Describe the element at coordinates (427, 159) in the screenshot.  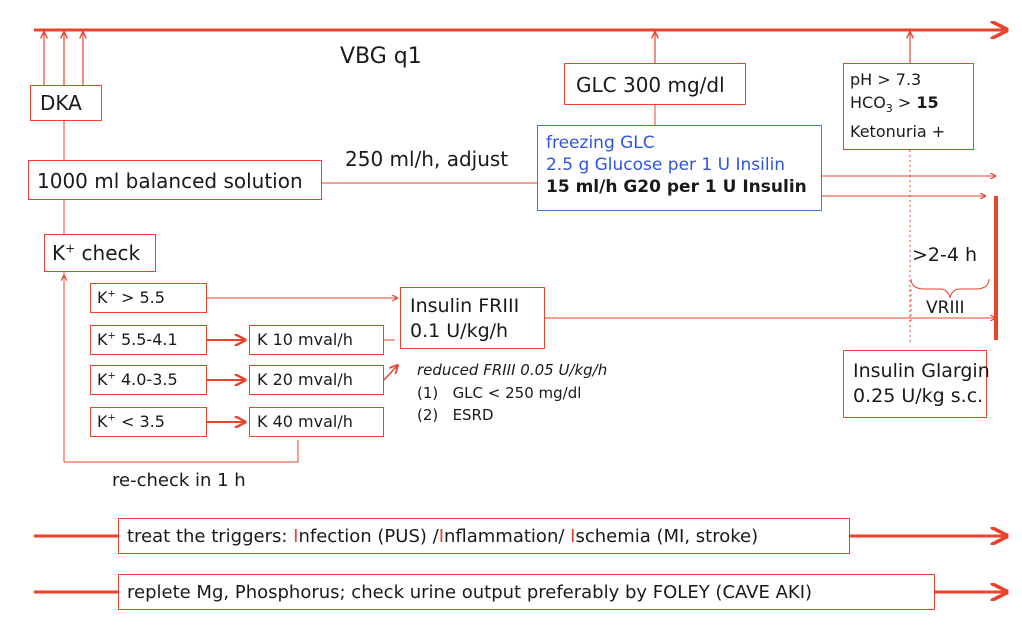
I see `fluid-rate-label: 250 ml/h, adjust` at that location.